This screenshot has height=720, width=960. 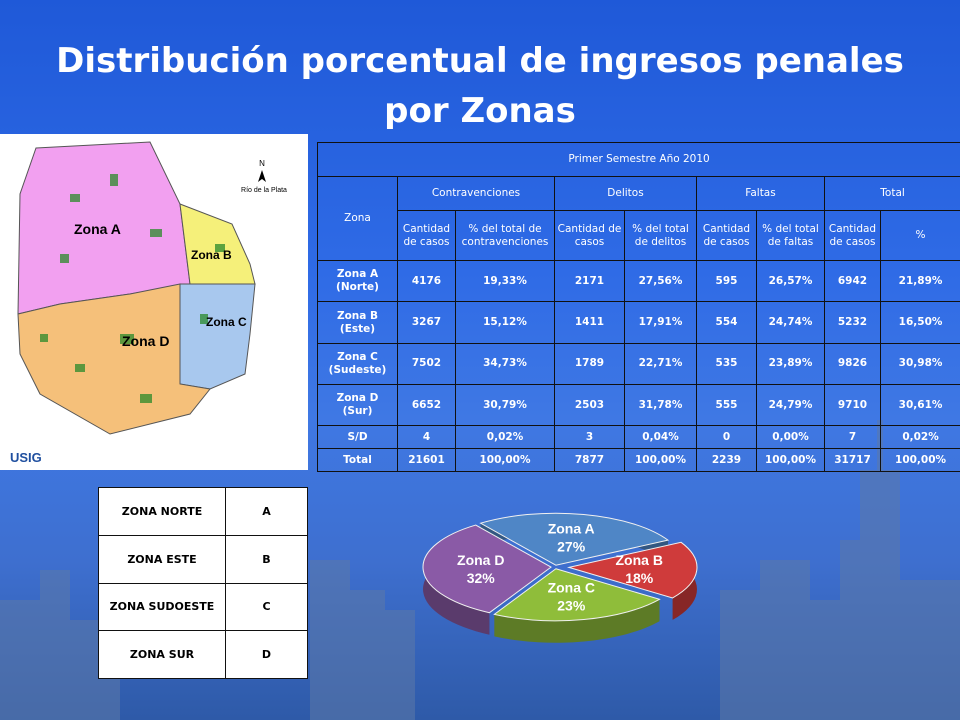 I want to click on row-label: Total, so click(x=357, y=460).